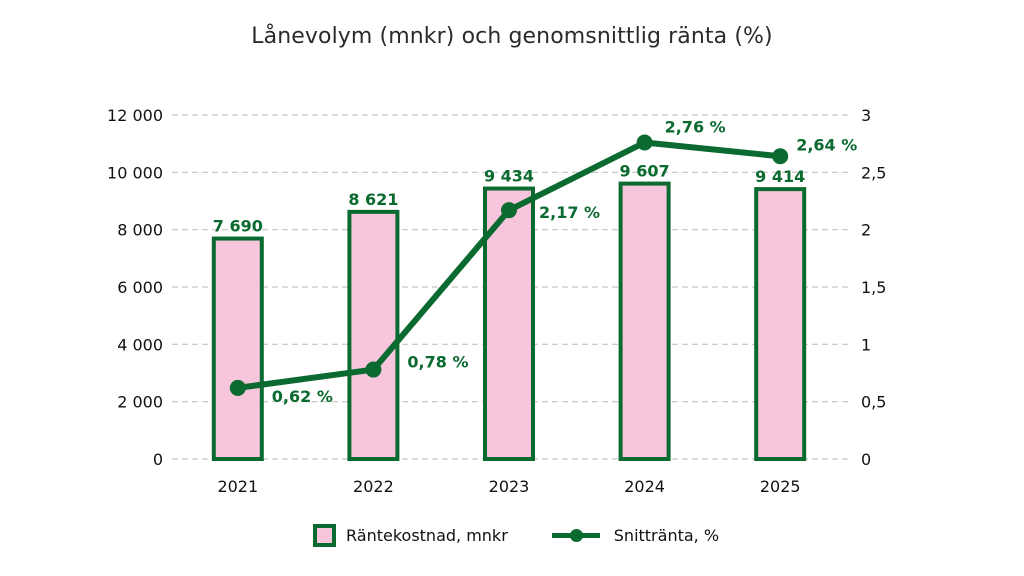 This screenshot has width=1024, height=576. What do you see at coordinates (645, 171) in the screenshot?
I see `bar-value-label: 9 607` at bounding box center [645, 171].